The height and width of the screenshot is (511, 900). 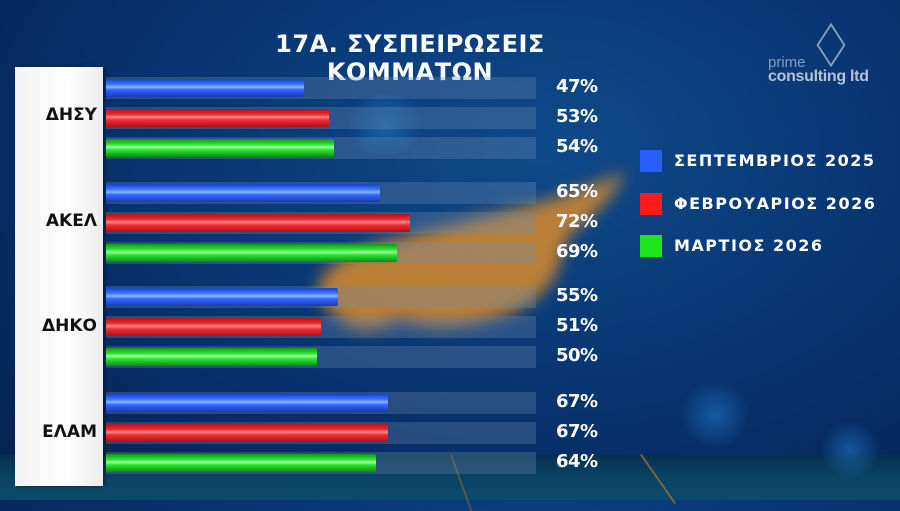 What do you see at coordinates (71, 221) in the screenshot?
I see `party-label-akel: ΑΚΕΛ` at bounding box center [71, 221].